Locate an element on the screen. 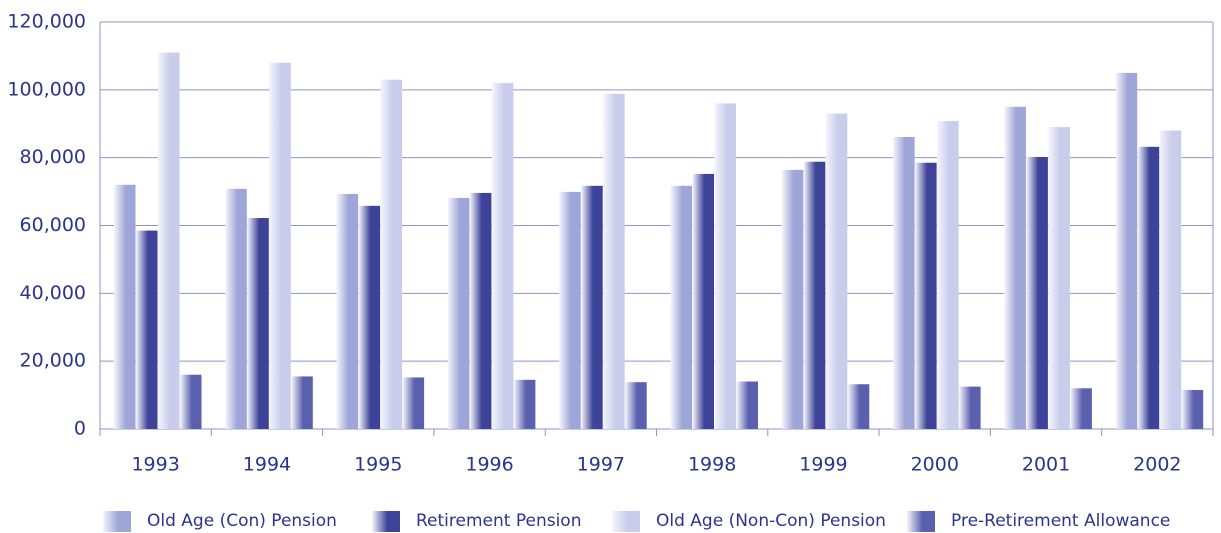 The height and width of the screenshot is (533, 1221). x-tick-label: 2001 is located at coordinates (1046, 465).